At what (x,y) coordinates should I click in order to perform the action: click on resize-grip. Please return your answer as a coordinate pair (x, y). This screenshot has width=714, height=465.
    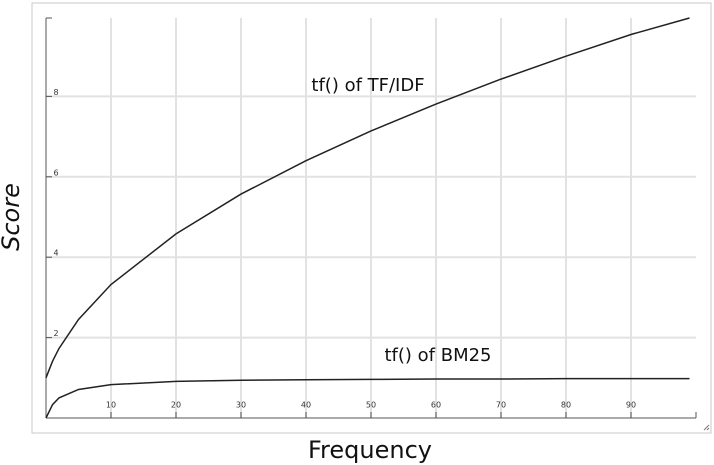
    Looking at the image, I should click on (706, 427).